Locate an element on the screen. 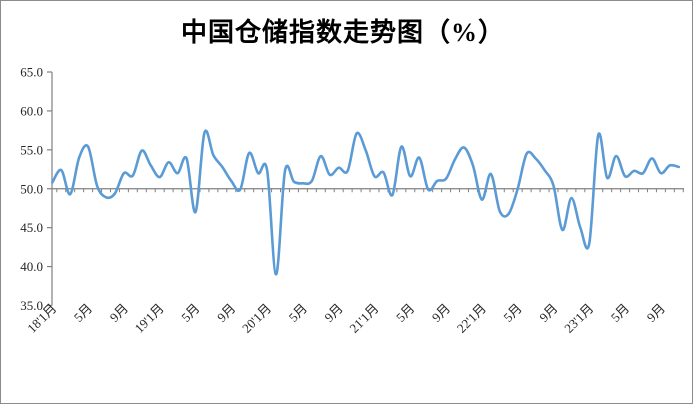 Image resolution: width=693 pixels, height=404 pixels. y-tick-label: 40.0 is located at coordinates (31, 266).